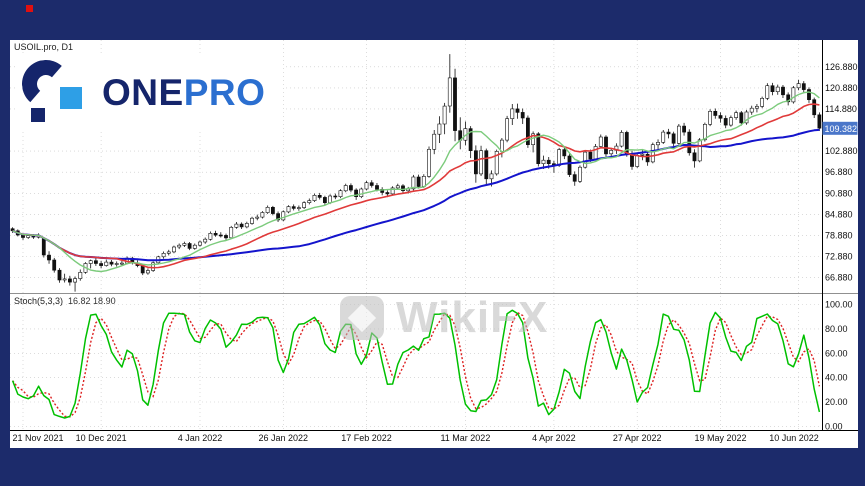  What do you see at coordinates (839, 172) in the screenshot?
I see `svg-text: 96.880` at bounding box center [839, 172].